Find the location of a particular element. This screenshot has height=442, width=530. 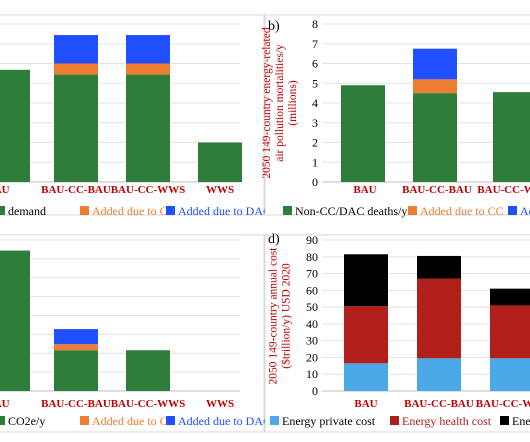

y-tick-label: 2 is located at coordinates (315, 143).